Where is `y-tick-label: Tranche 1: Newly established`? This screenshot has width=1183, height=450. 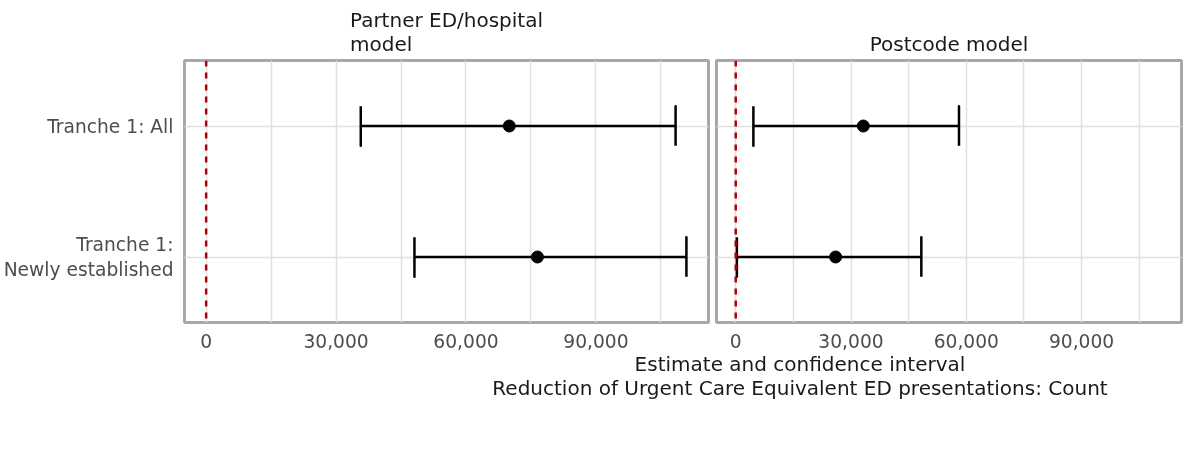 y-tick-label: Tranche 1: Newly established is located at coordinates (88, 257).